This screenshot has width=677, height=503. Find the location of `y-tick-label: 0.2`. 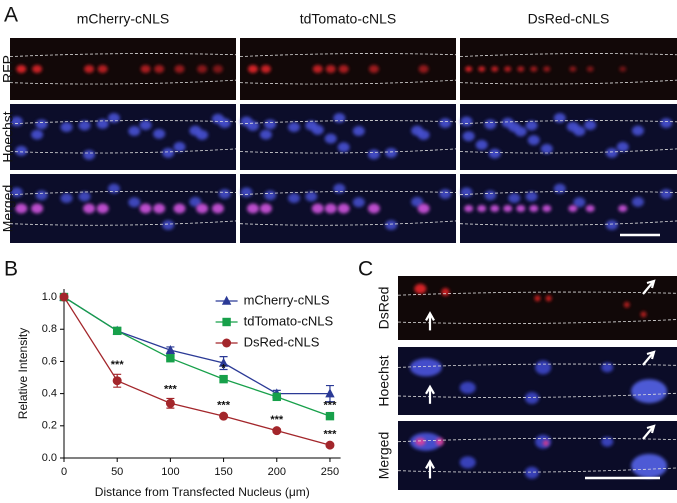

y-tick-label: 0.2 is located at coordinates (49, 426).